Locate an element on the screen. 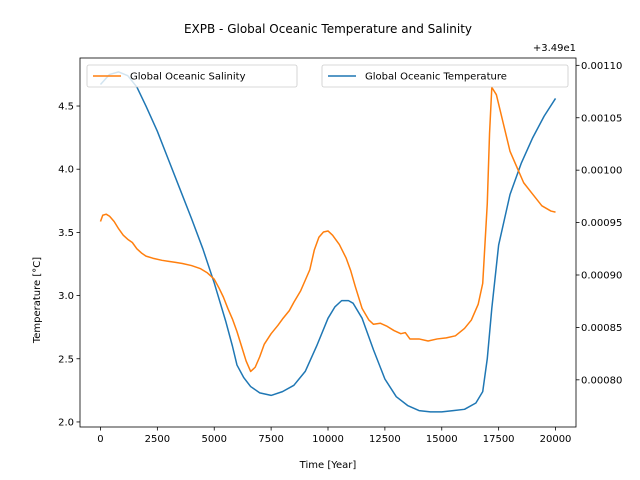  y-tick-label: 3.5 is located at coordinates (66, 233).